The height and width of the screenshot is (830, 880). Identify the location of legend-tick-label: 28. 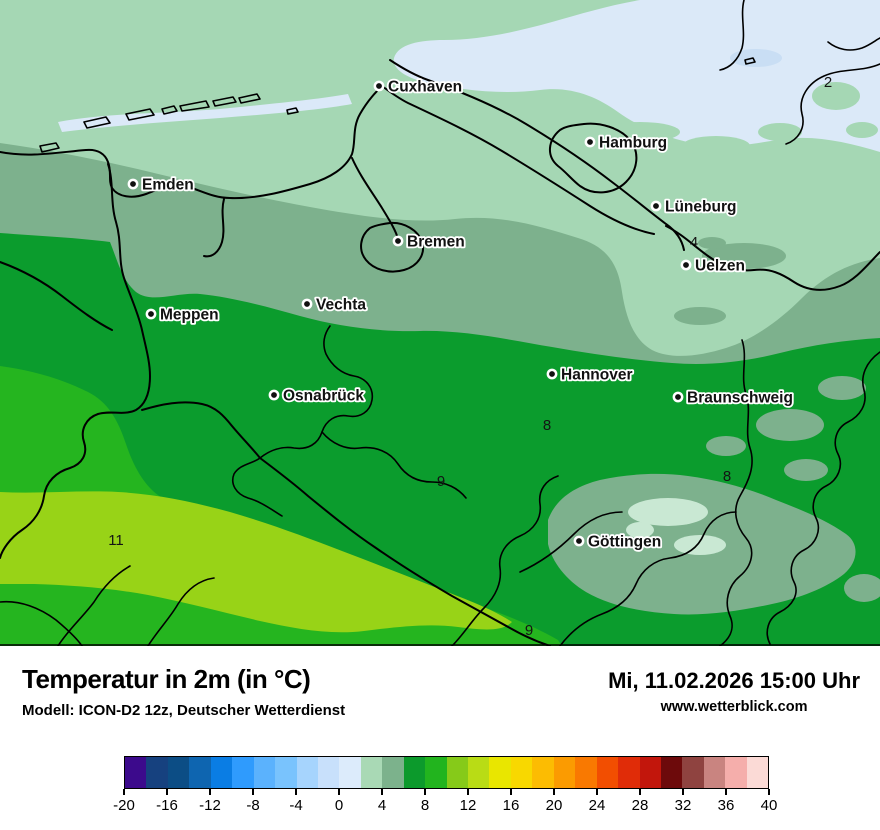
(640, 805).